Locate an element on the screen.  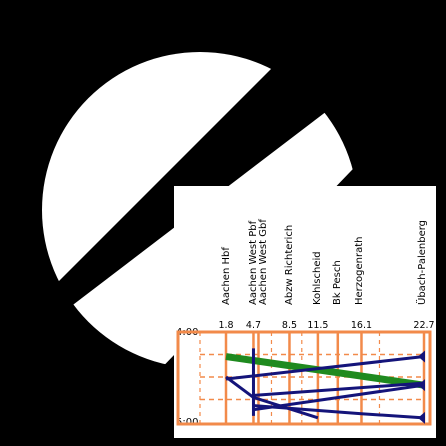
train-path-green is located at coordinates (325, 371).